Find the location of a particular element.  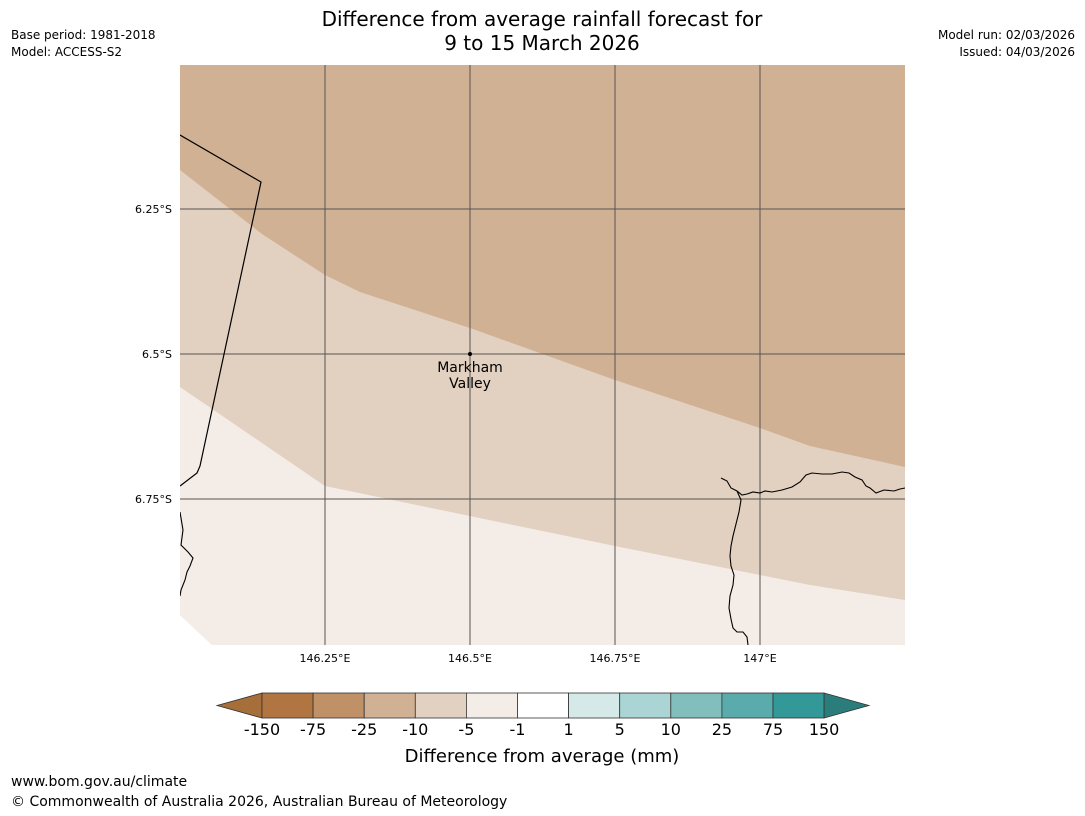

base-info: Base period: 1981-2018 Model: ACCESS-S2 is located at coordinates (83, 43).